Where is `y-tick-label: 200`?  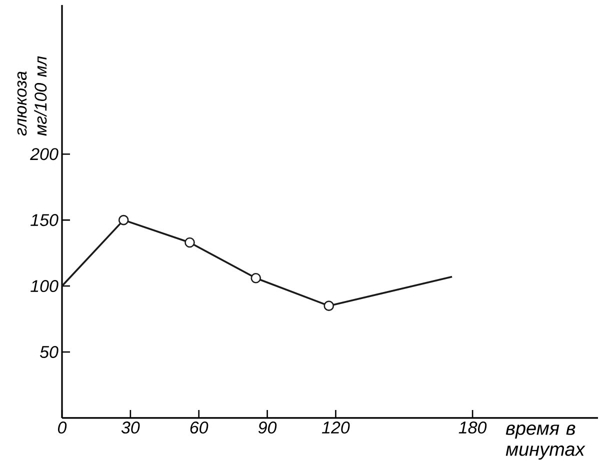 y-tick-label: 200 is located at coordinates (44, 154).